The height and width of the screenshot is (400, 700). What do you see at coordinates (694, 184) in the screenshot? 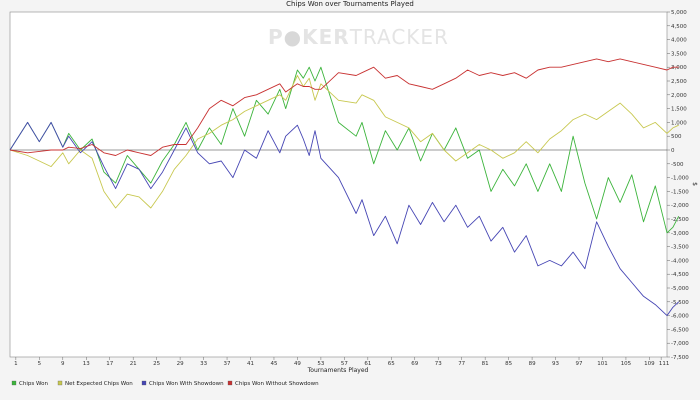
I see `y-axis-label: $` at bounding box center [694, 184].